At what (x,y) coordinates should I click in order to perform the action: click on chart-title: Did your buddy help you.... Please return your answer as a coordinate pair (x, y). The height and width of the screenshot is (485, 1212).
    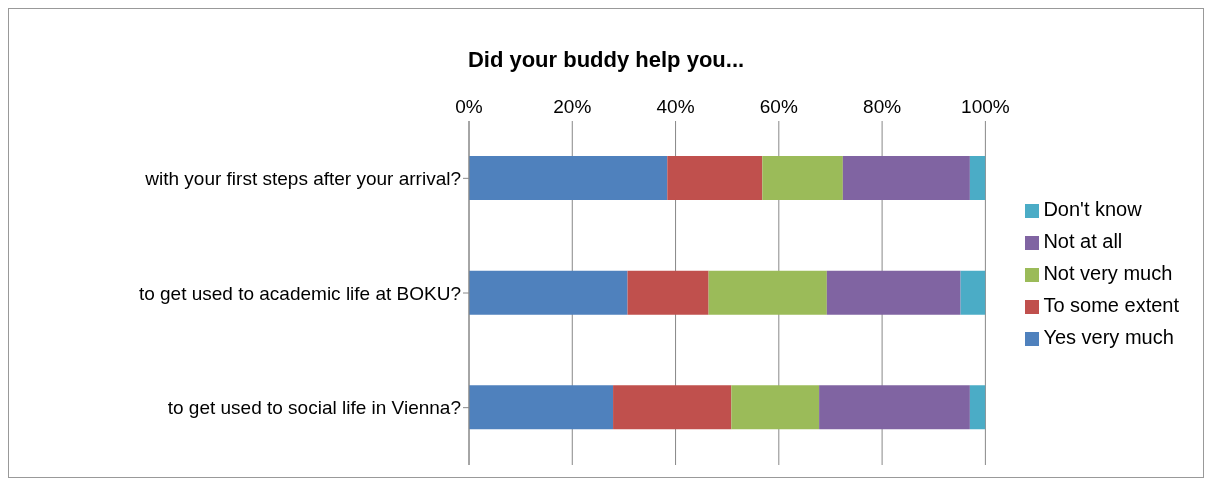
    Looking at the image, I should click on (606, 60).